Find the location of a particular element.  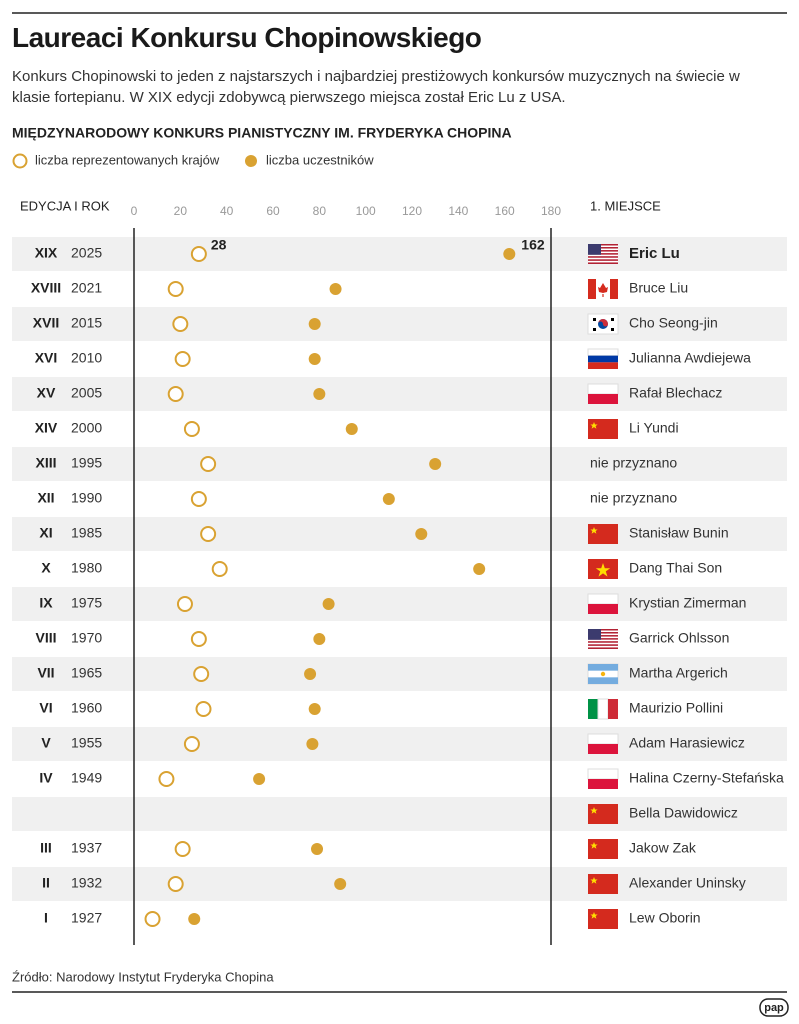

edition-label: VI is located at coordinates (45, 708).